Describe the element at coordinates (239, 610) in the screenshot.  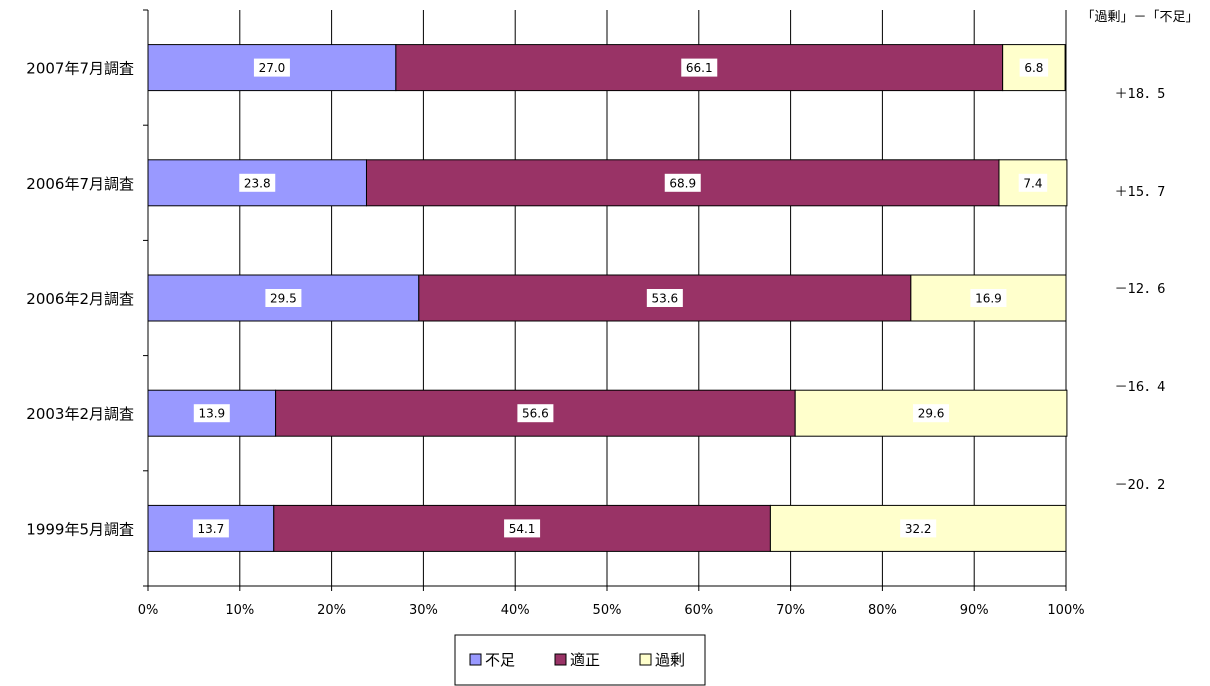
I see `x-tick-label: 10%` at that location.